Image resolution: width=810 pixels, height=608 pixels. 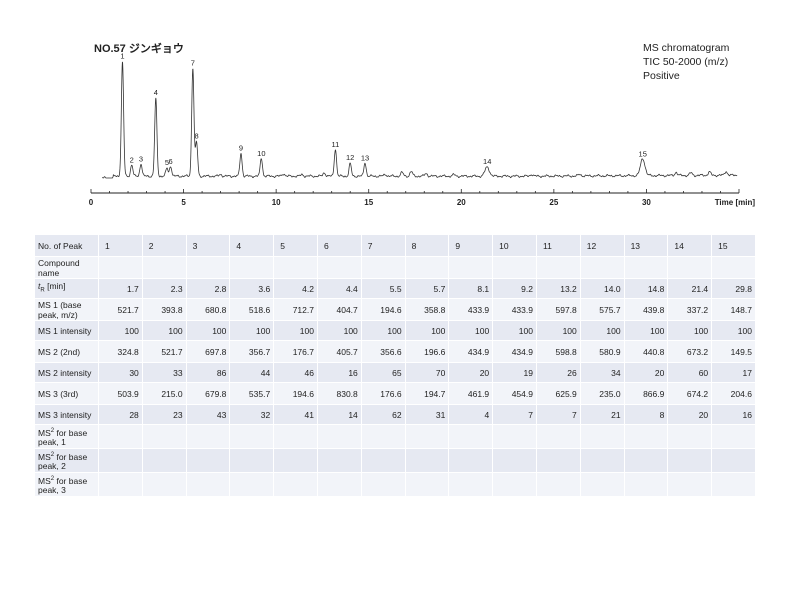 What do you see at coordinates (514, 372) in the screenshot?
I see `table-cell: 19` at bounding box center [514, 372].